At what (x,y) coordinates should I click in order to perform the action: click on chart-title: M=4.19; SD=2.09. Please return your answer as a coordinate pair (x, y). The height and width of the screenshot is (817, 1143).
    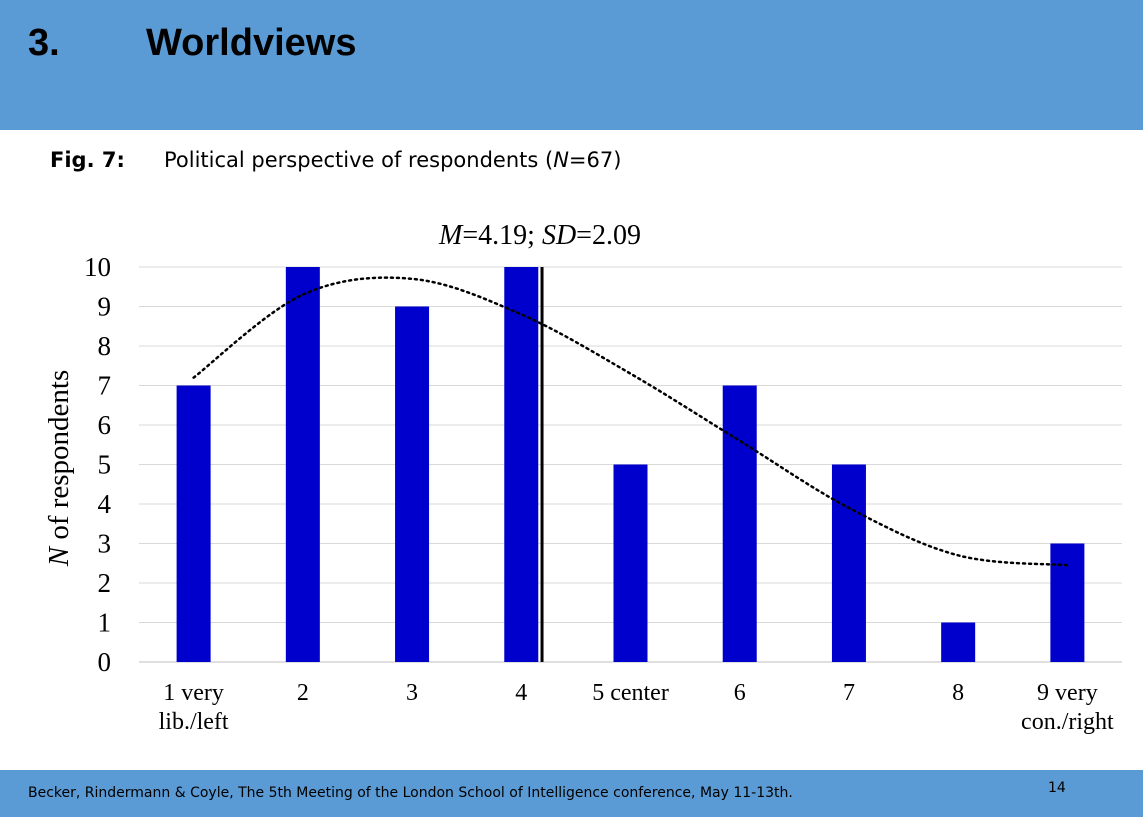
    Looking at the image, I should click on (539, 235).